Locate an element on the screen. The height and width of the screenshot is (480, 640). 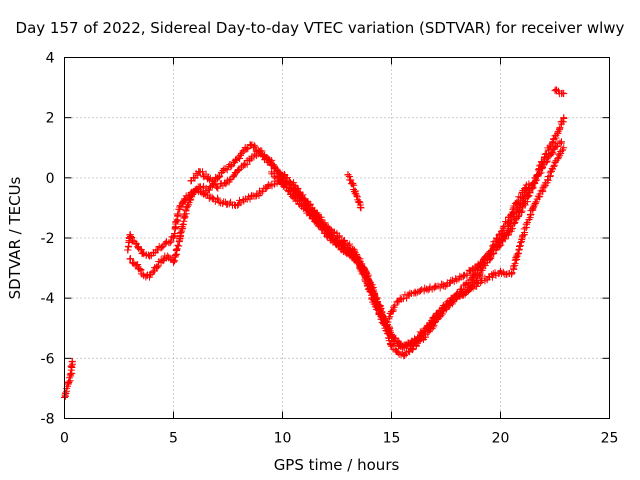
y-tick-label: -8 is located at coordinates (48, 420).